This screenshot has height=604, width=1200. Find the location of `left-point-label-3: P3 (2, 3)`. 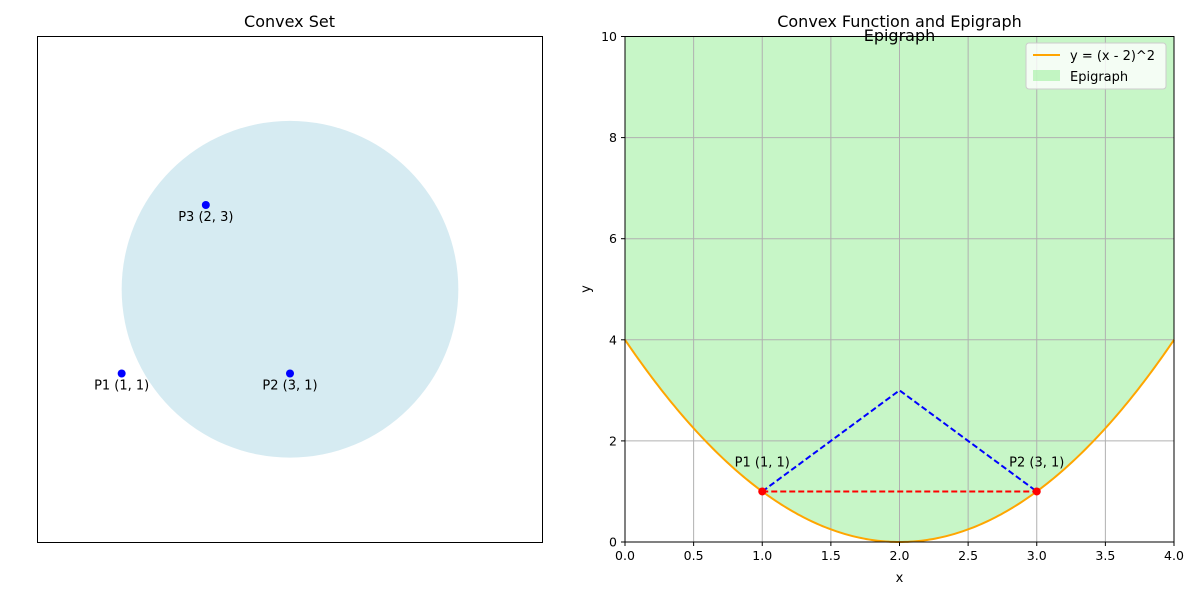

left-point-label-3: P3 (2, 3) is located at coordinates (205, 217).